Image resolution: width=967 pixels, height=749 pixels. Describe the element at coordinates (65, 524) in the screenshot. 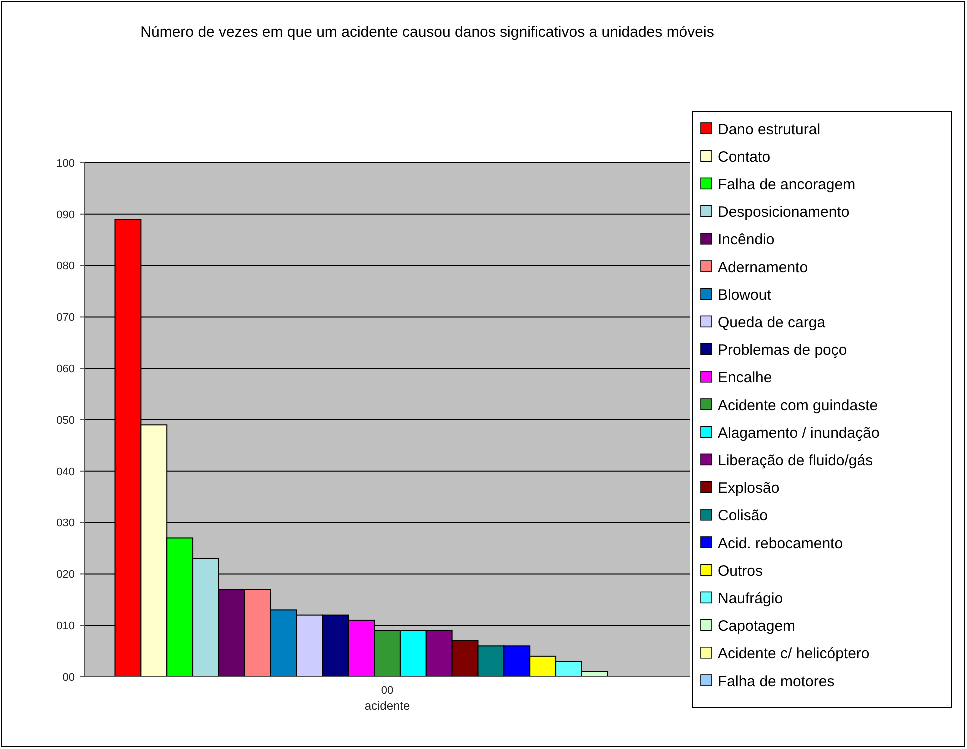

I see `y-tick-label: 030` at that location.